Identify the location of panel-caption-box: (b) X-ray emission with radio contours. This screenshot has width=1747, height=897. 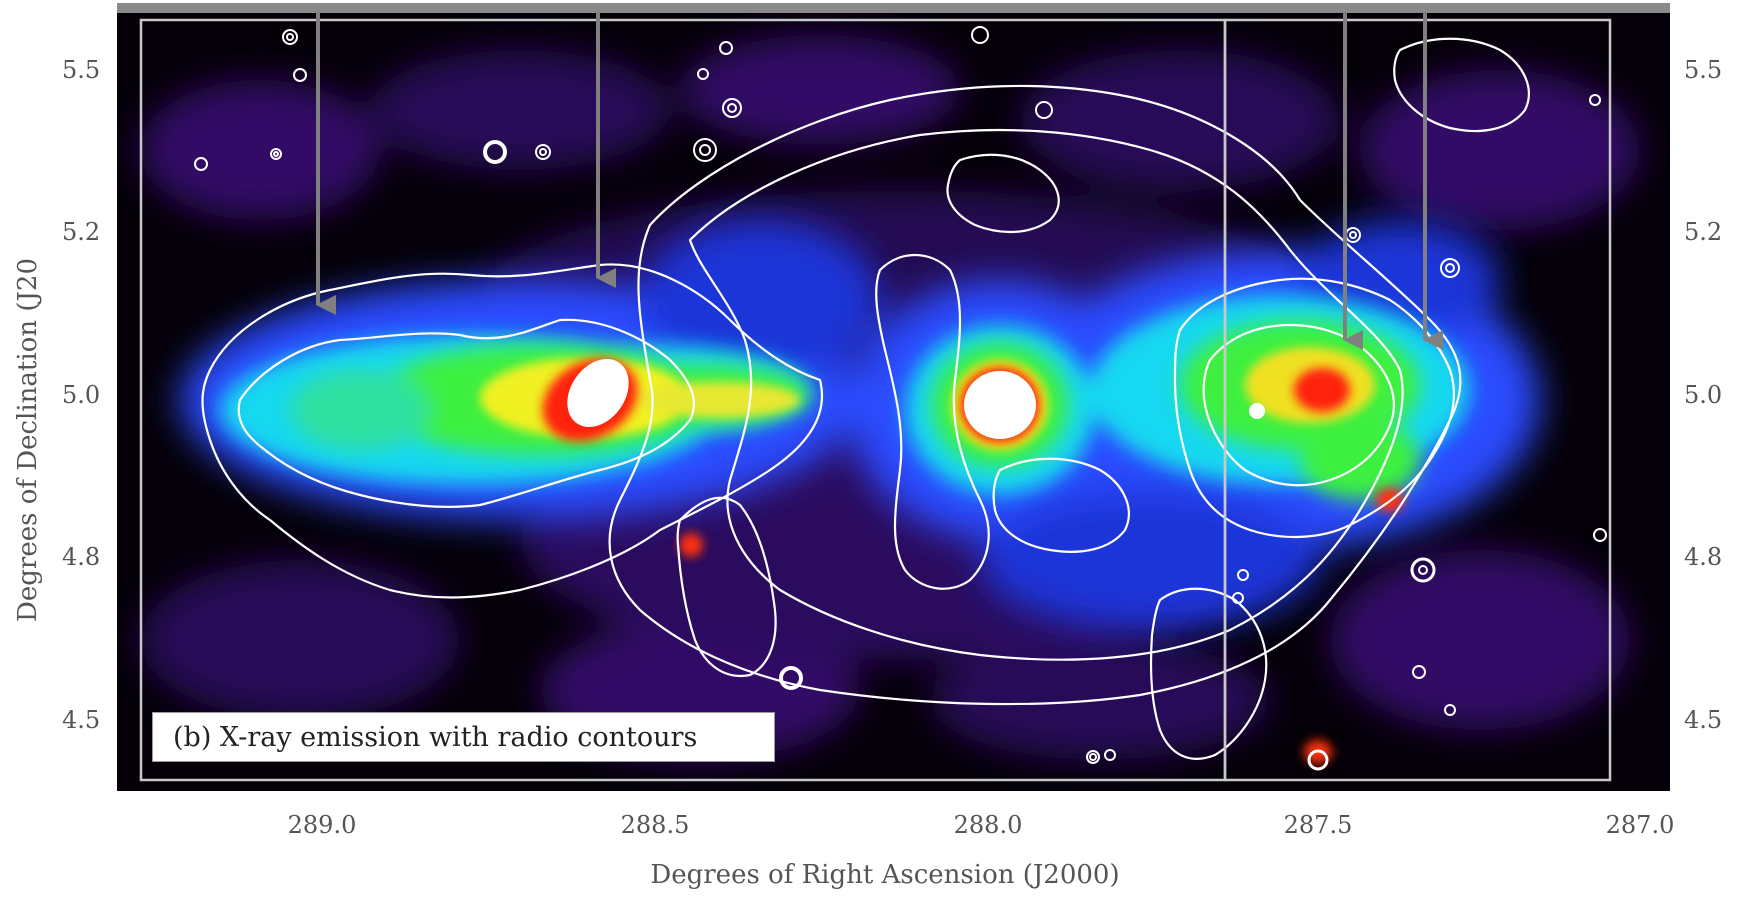
(463, 737).